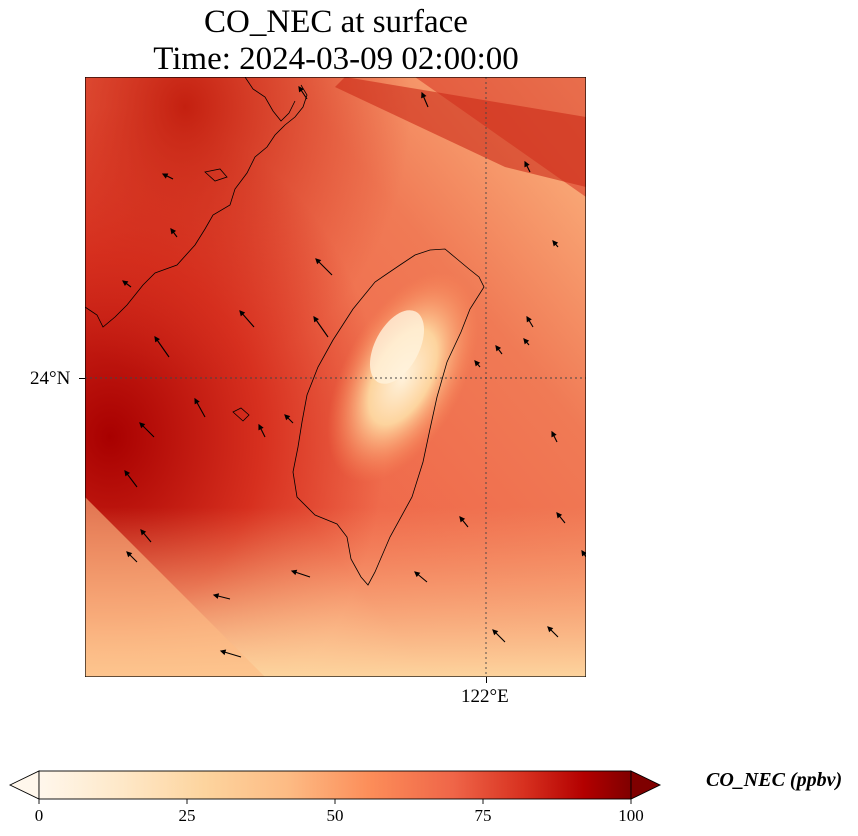 This screenshot has width=858, height=836. I want to click on lat-tick-label: 24°N, so click(50, 378).